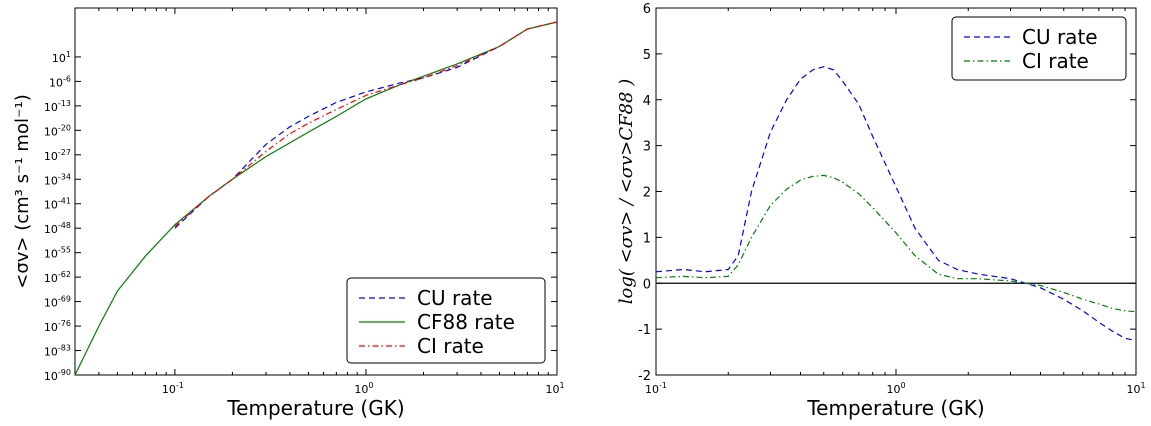 Image resolution: width=1151 pixels, height=426 pixels. Describe the element at coordinates (626, 192) in the screenshot. I see `right-y-axis-label: log( <σv> / <σv>CF88 )` at that location.